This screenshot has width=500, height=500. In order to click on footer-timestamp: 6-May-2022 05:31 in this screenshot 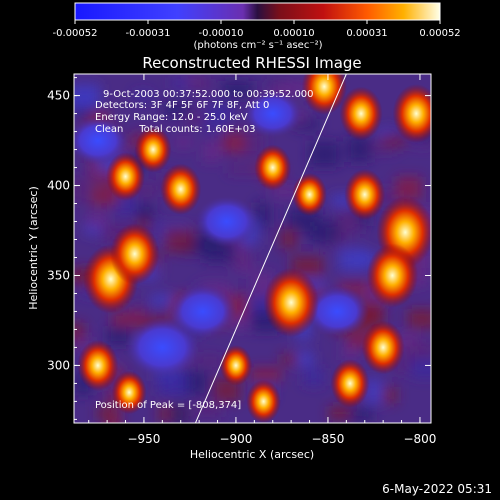, I will do `click(437, 489)`.